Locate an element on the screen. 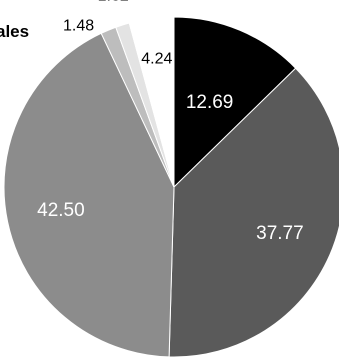 This screenshot has height=358, width=339. slice-value-label: 37.77 is located at coordinates (280, 233).